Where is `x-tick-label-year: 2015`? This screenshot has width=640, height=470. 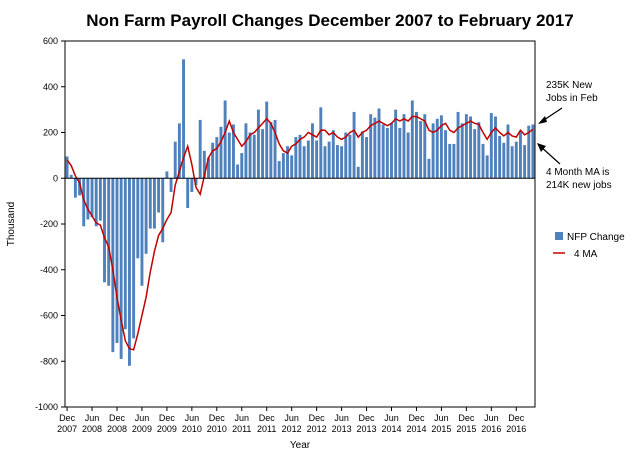
x-tick-label-year: 2015 is located at coordinates (466, 429).